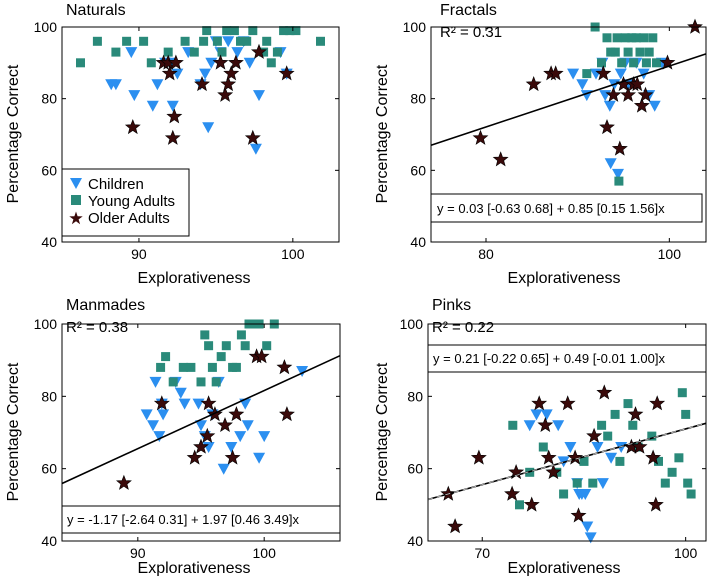 The width and height of the screenshot is (709, 576). What do you see at coordinates (564, 278) in the screenshot?
I see `xlabel-fractals: Explorativeness` at bounding box center [564, 278].